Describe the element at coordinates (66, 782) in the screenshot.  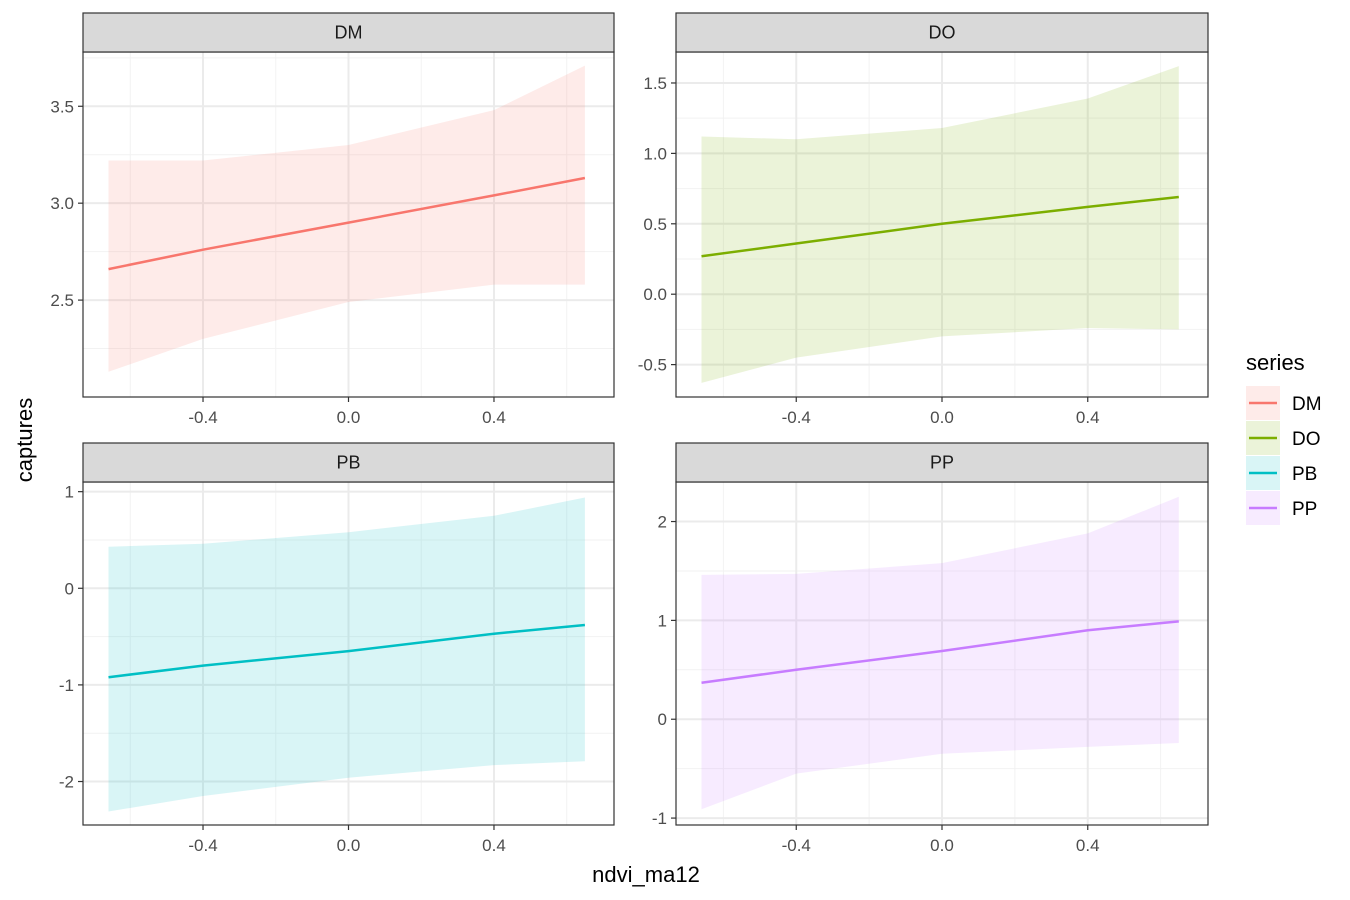
I see `y-tick-label: -2` at that location.